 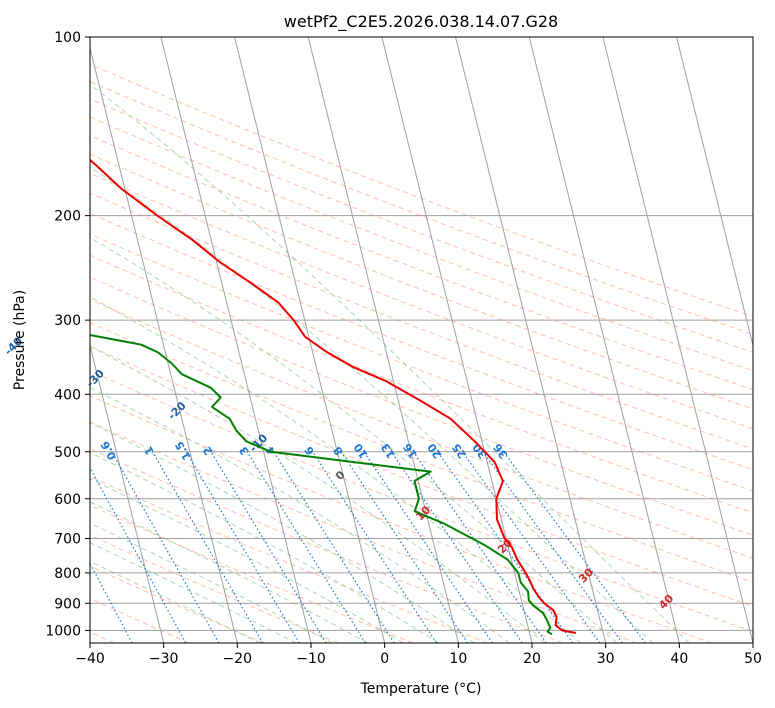 I want to click on x-tick-label: −10, so click(x=311, y=659).